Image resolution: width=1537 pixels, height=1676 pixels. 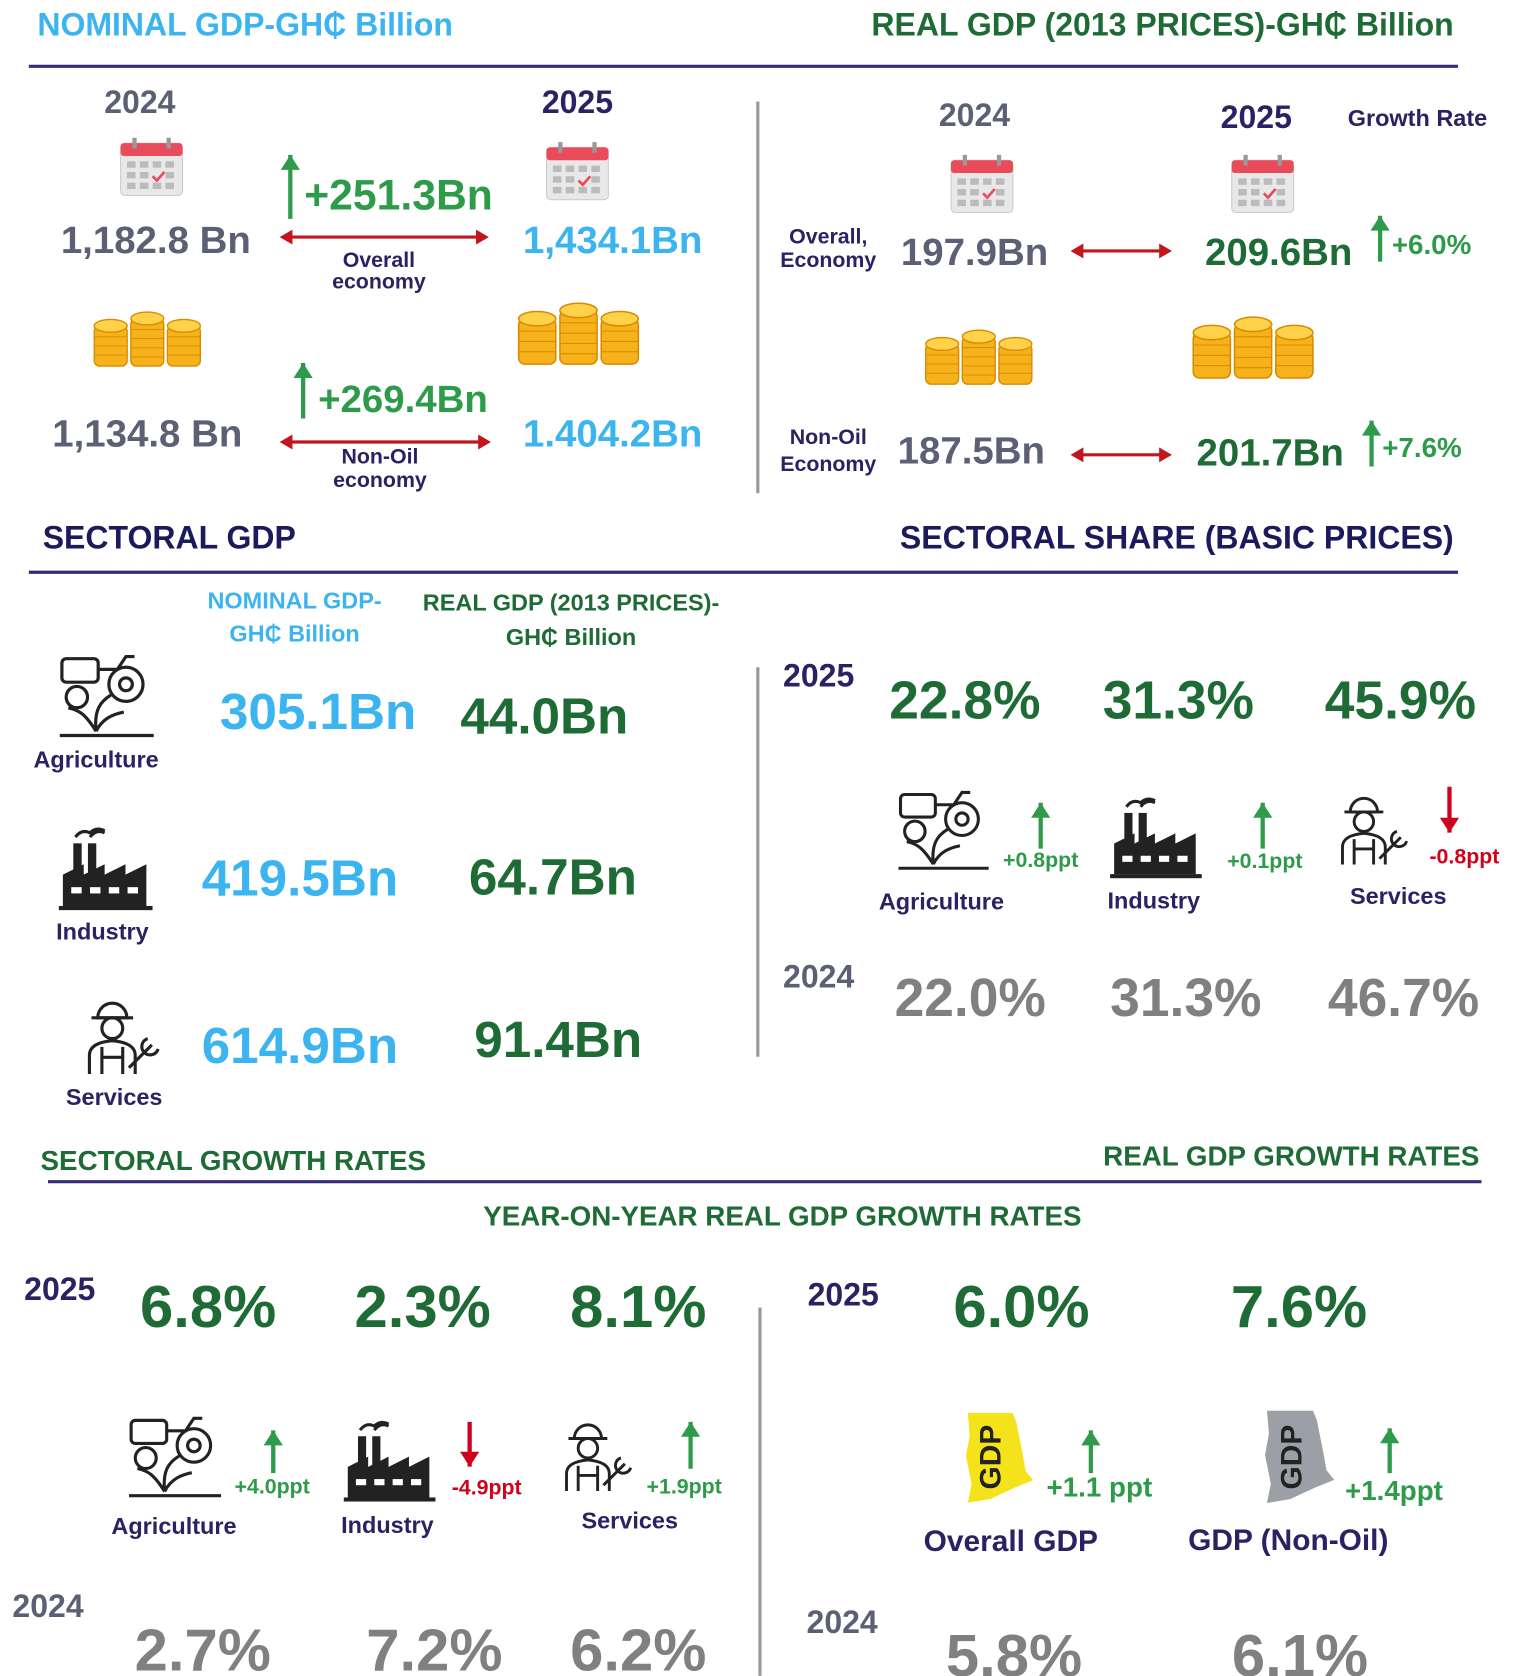 I want to click on label: 6.2%, so click(x=638, y=1646).